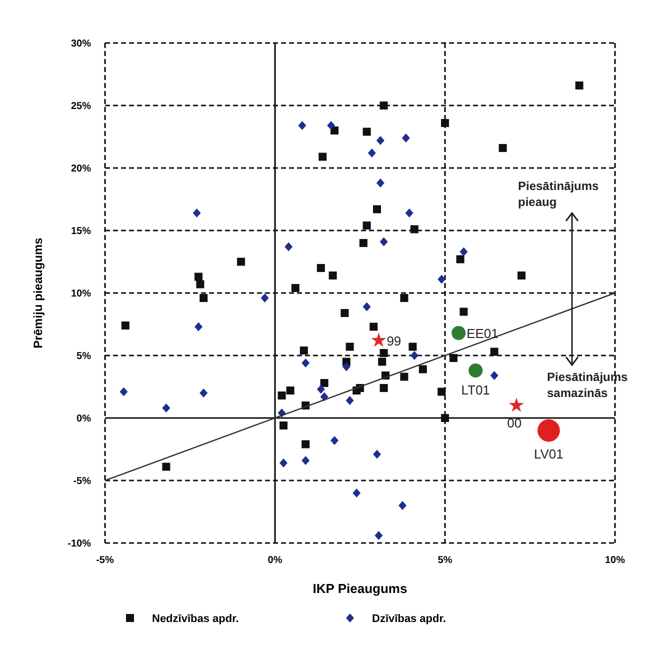  What do you see at coordinates (409, 618) in the screenshot?
I see `legend-label: Dzīvības apdr.` at bounding box center [409, 618].